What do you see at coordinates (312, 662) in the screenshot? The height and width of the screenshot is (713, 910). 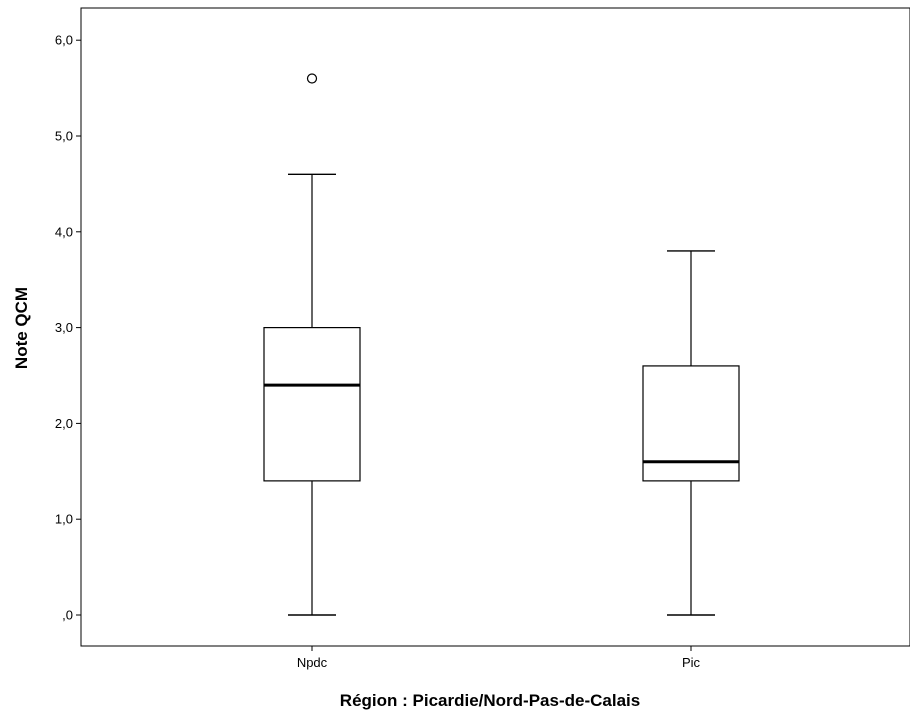 I see `x-tick-label: Npdc` at bounding box center [312, 662].